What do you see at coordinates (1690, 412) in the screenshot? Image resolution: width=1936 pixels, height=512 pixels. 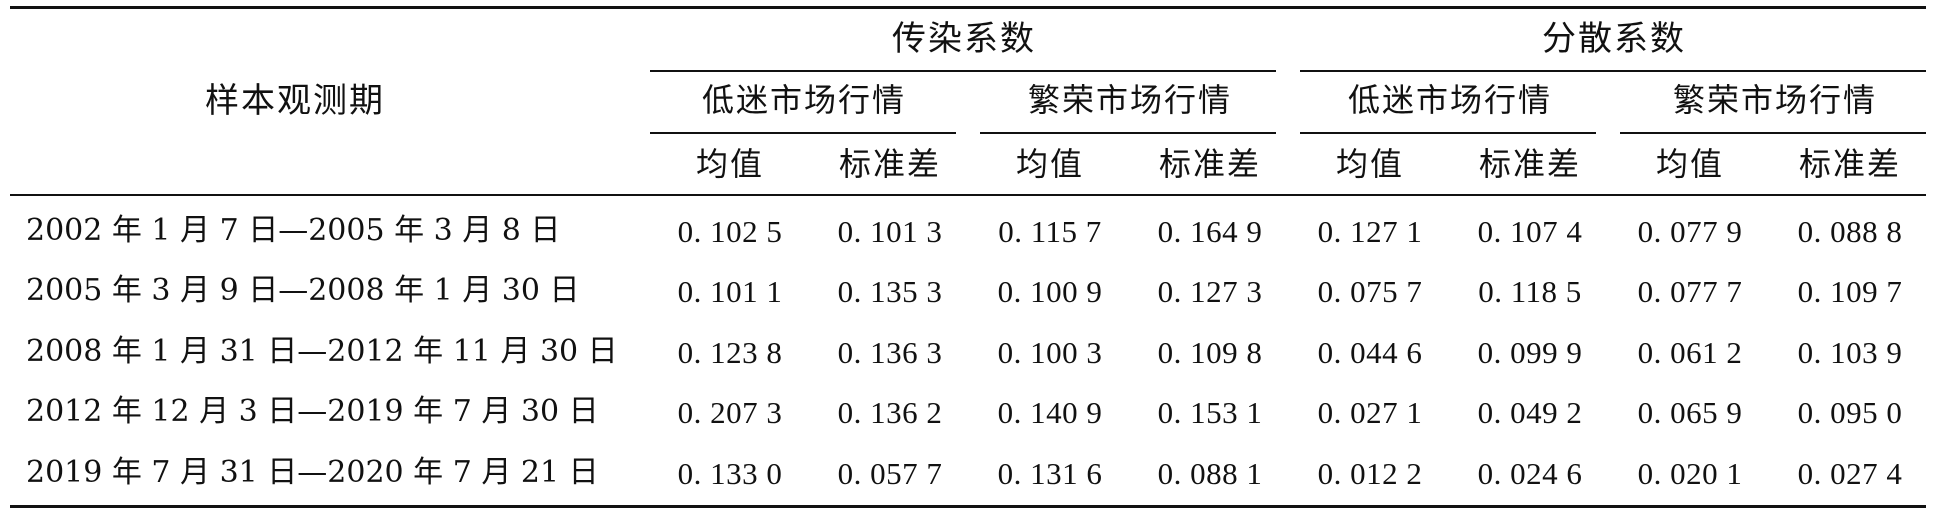 I see `table-cell: 0. 065 9` at bounding box center [1690, 412].